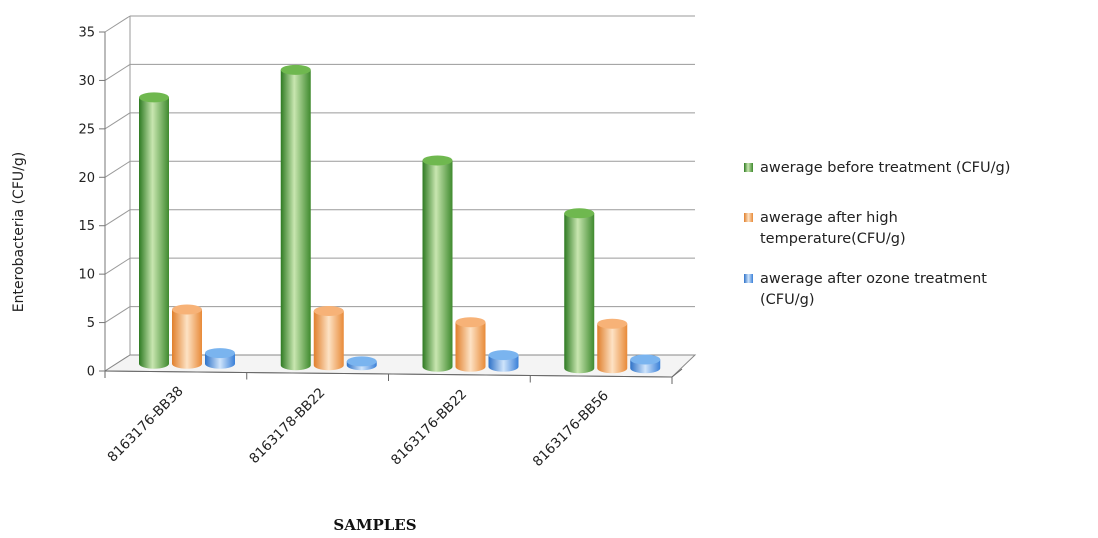 This screenshot has width=1098, height=538. What do you see at coordinates (287, 426) in the screenshot?
I see `x-tick-label: 8163178-BB22` at bounding box center [287, 426].